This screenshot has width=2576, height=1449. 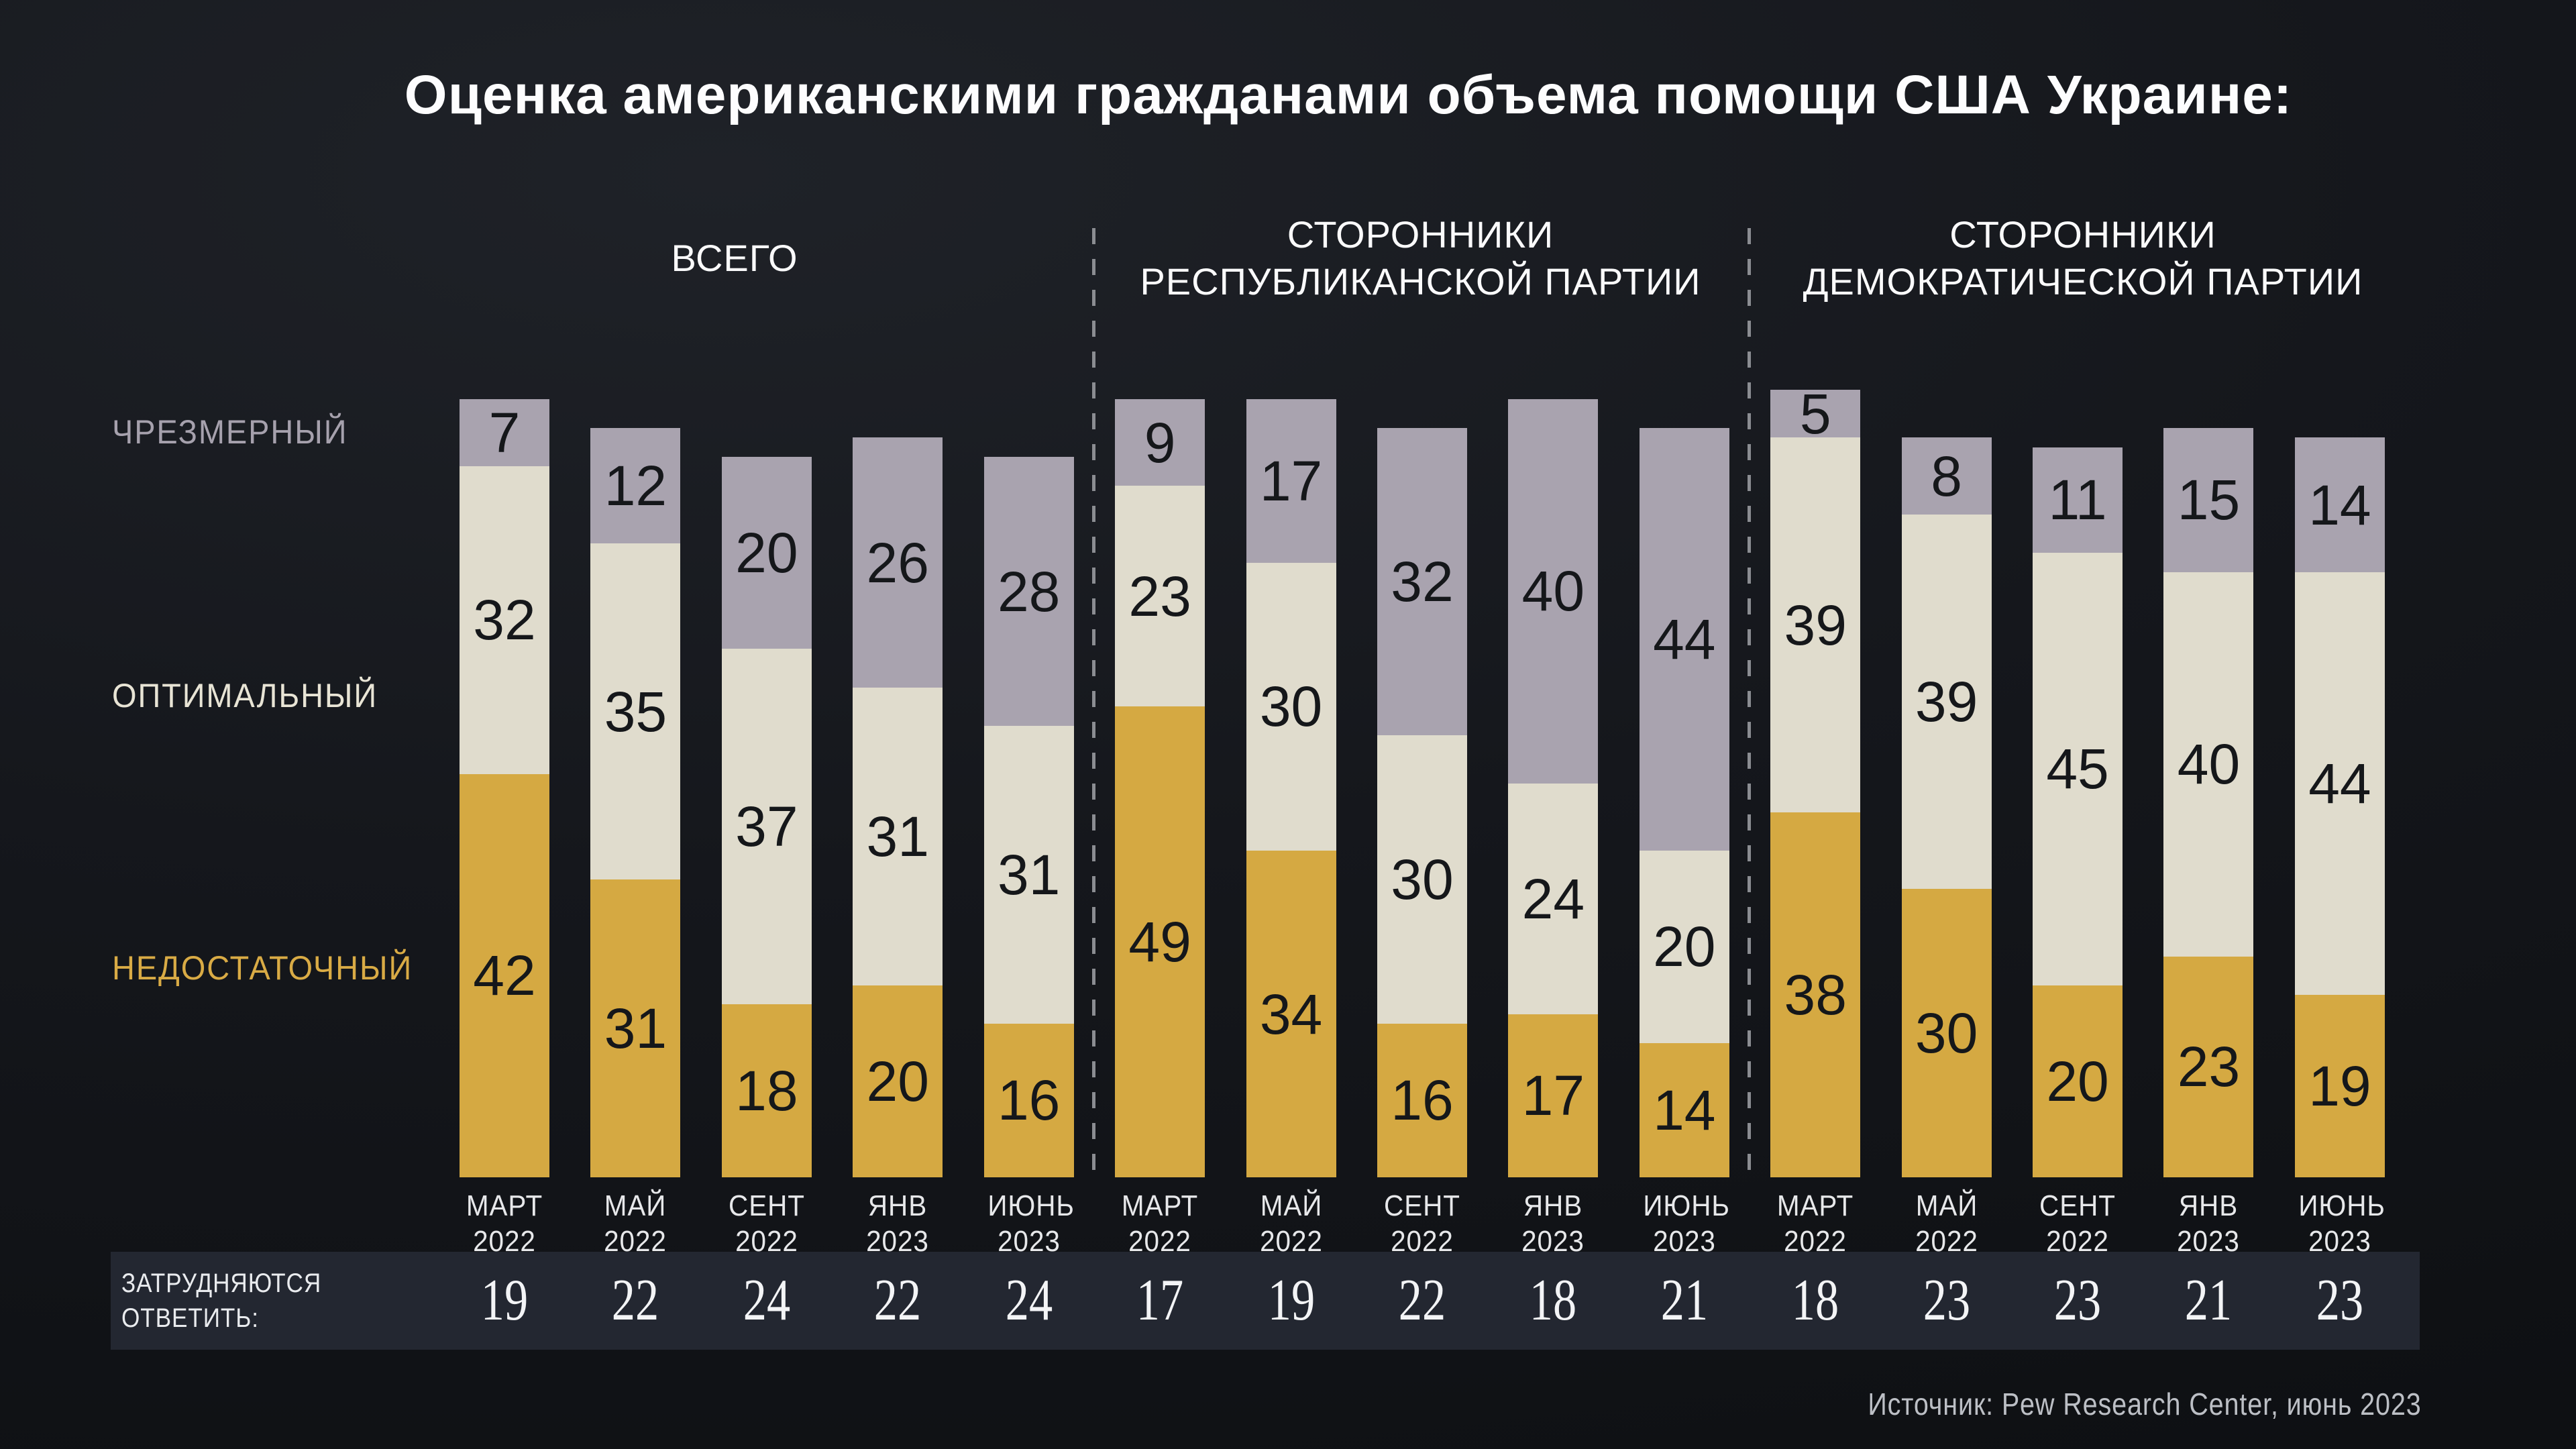 I want to click on bar-column: 14 44 19, so click(x=2339, y=781).